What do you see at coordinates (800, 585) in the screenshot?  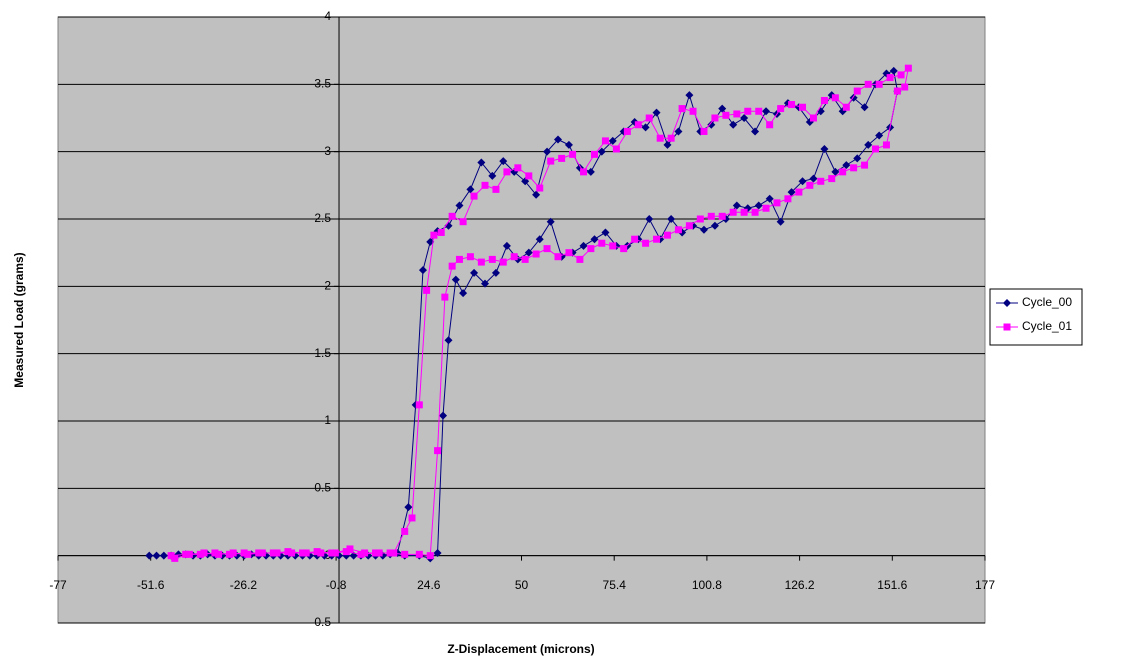 I see `x-tick-label: 126.2` at bounding box center [800, 585].